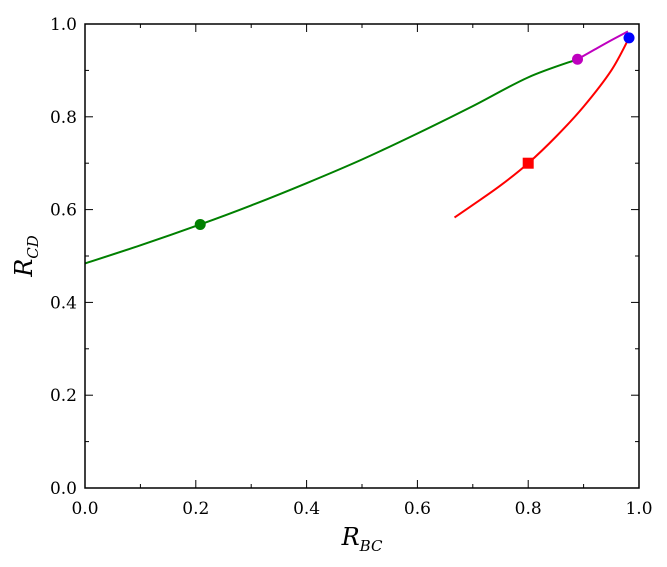 This screenshot has height=567, width=667. What do you see at coordinates (638, 509) in the screenshot?
I see `x-tick-label: 1.0` at bounding box center [638, 509].